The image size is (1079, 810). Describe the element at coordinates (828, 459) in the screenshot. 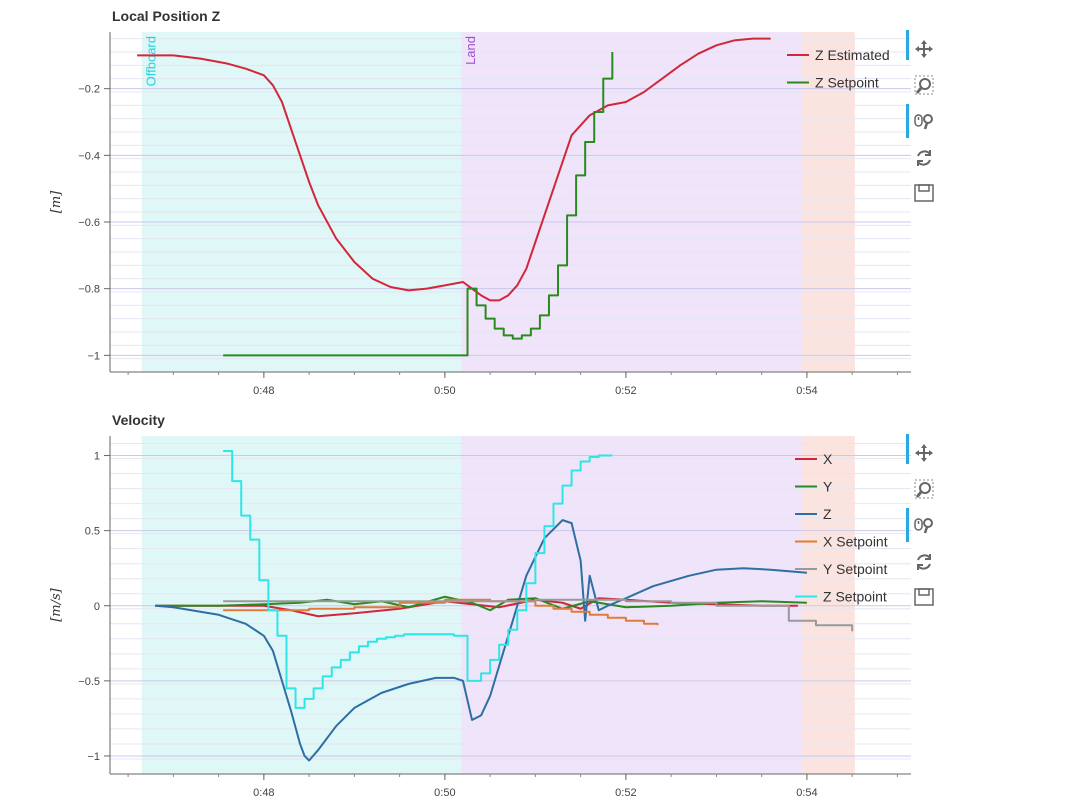

I see `legend-entry: X` at that location.